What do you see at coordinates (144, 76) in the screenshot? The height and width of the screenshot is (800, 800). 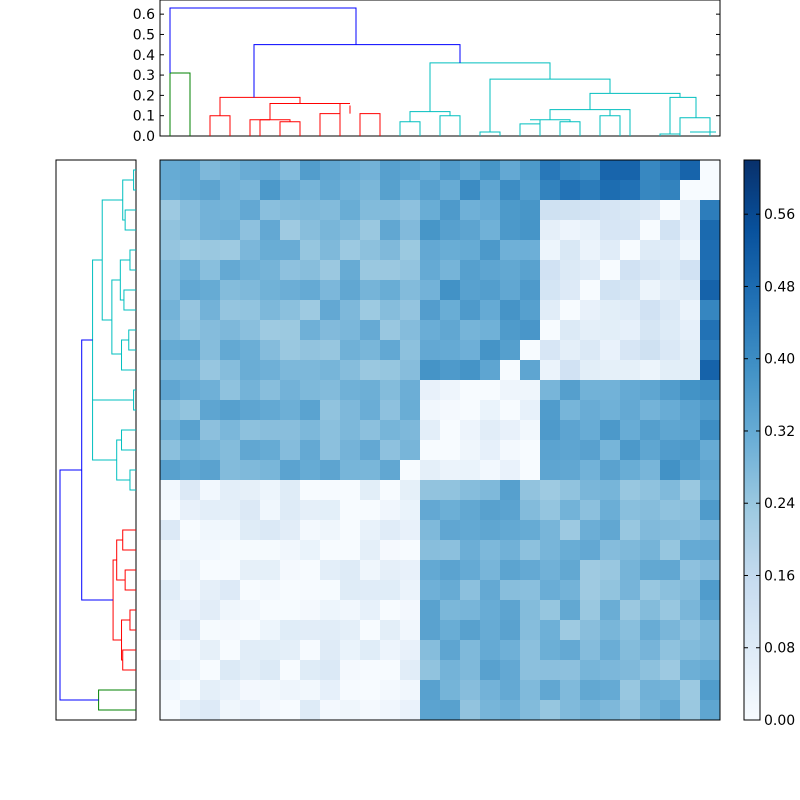 I see `top-ytick-label: 0.3` at bounding box center [144, 76].